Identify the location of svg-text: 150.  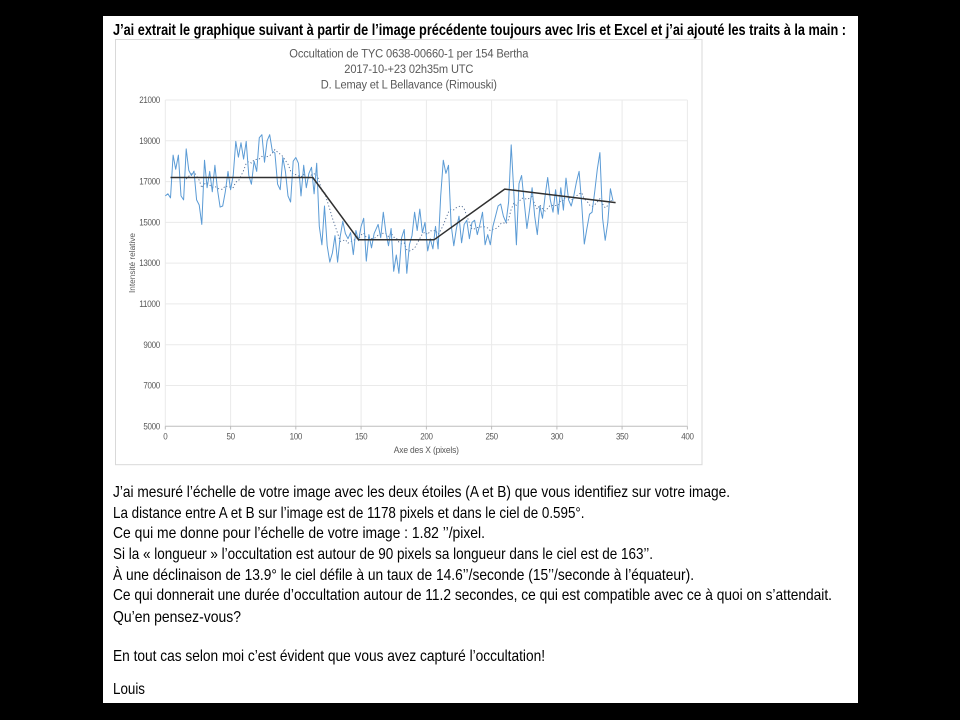
(361, 437).